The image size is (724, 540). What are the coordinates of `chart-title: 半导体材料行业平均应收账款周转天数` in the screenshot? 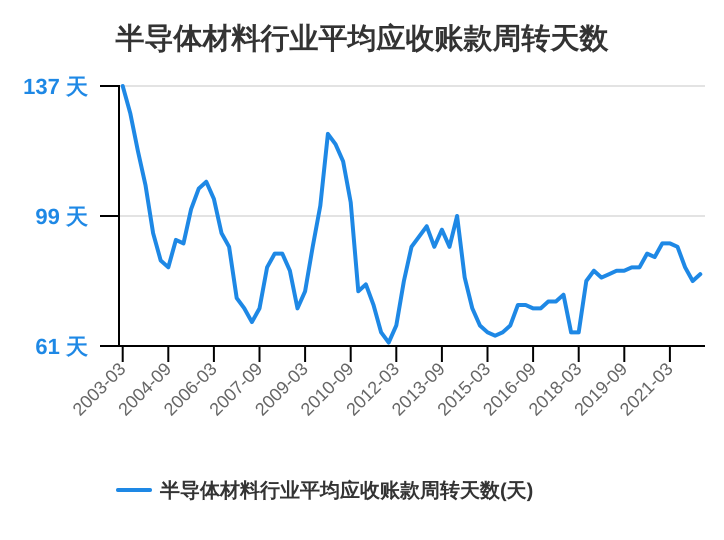 It's located at (362, 38).